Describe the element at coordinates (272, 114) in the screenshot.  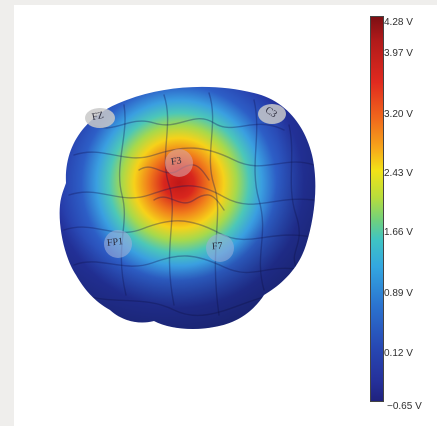
I see `electrode-c3-marker` at that location.